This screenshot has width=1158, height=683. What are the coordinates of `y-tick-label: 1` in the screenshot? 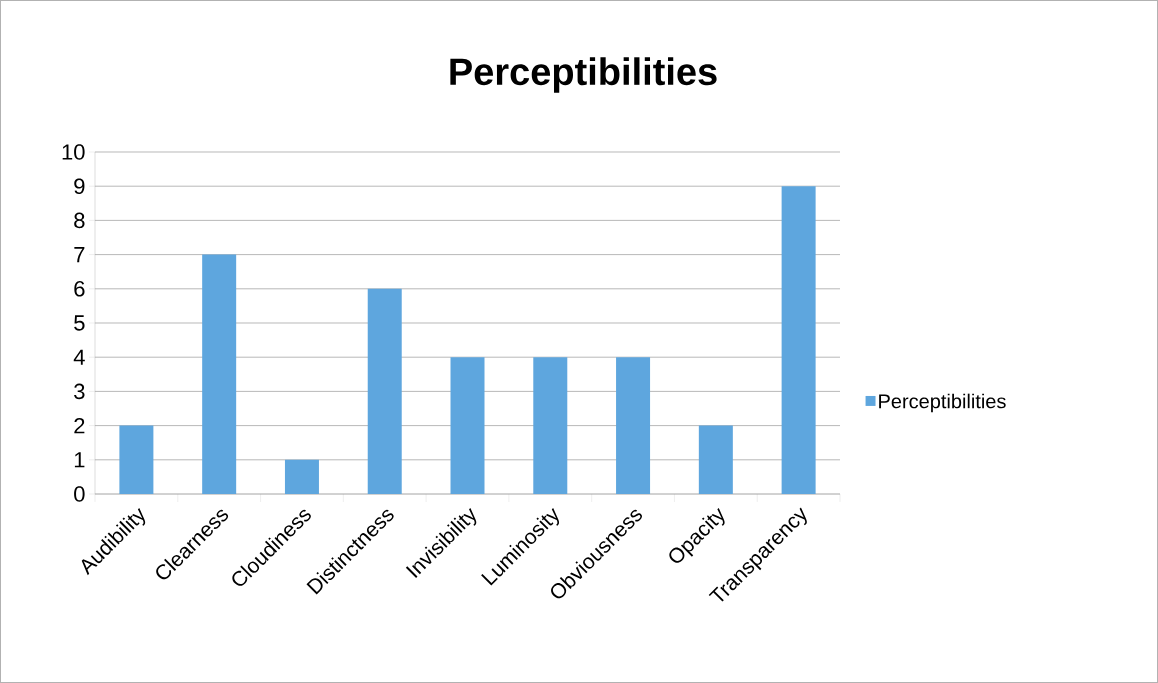 It's located at (79, 460).